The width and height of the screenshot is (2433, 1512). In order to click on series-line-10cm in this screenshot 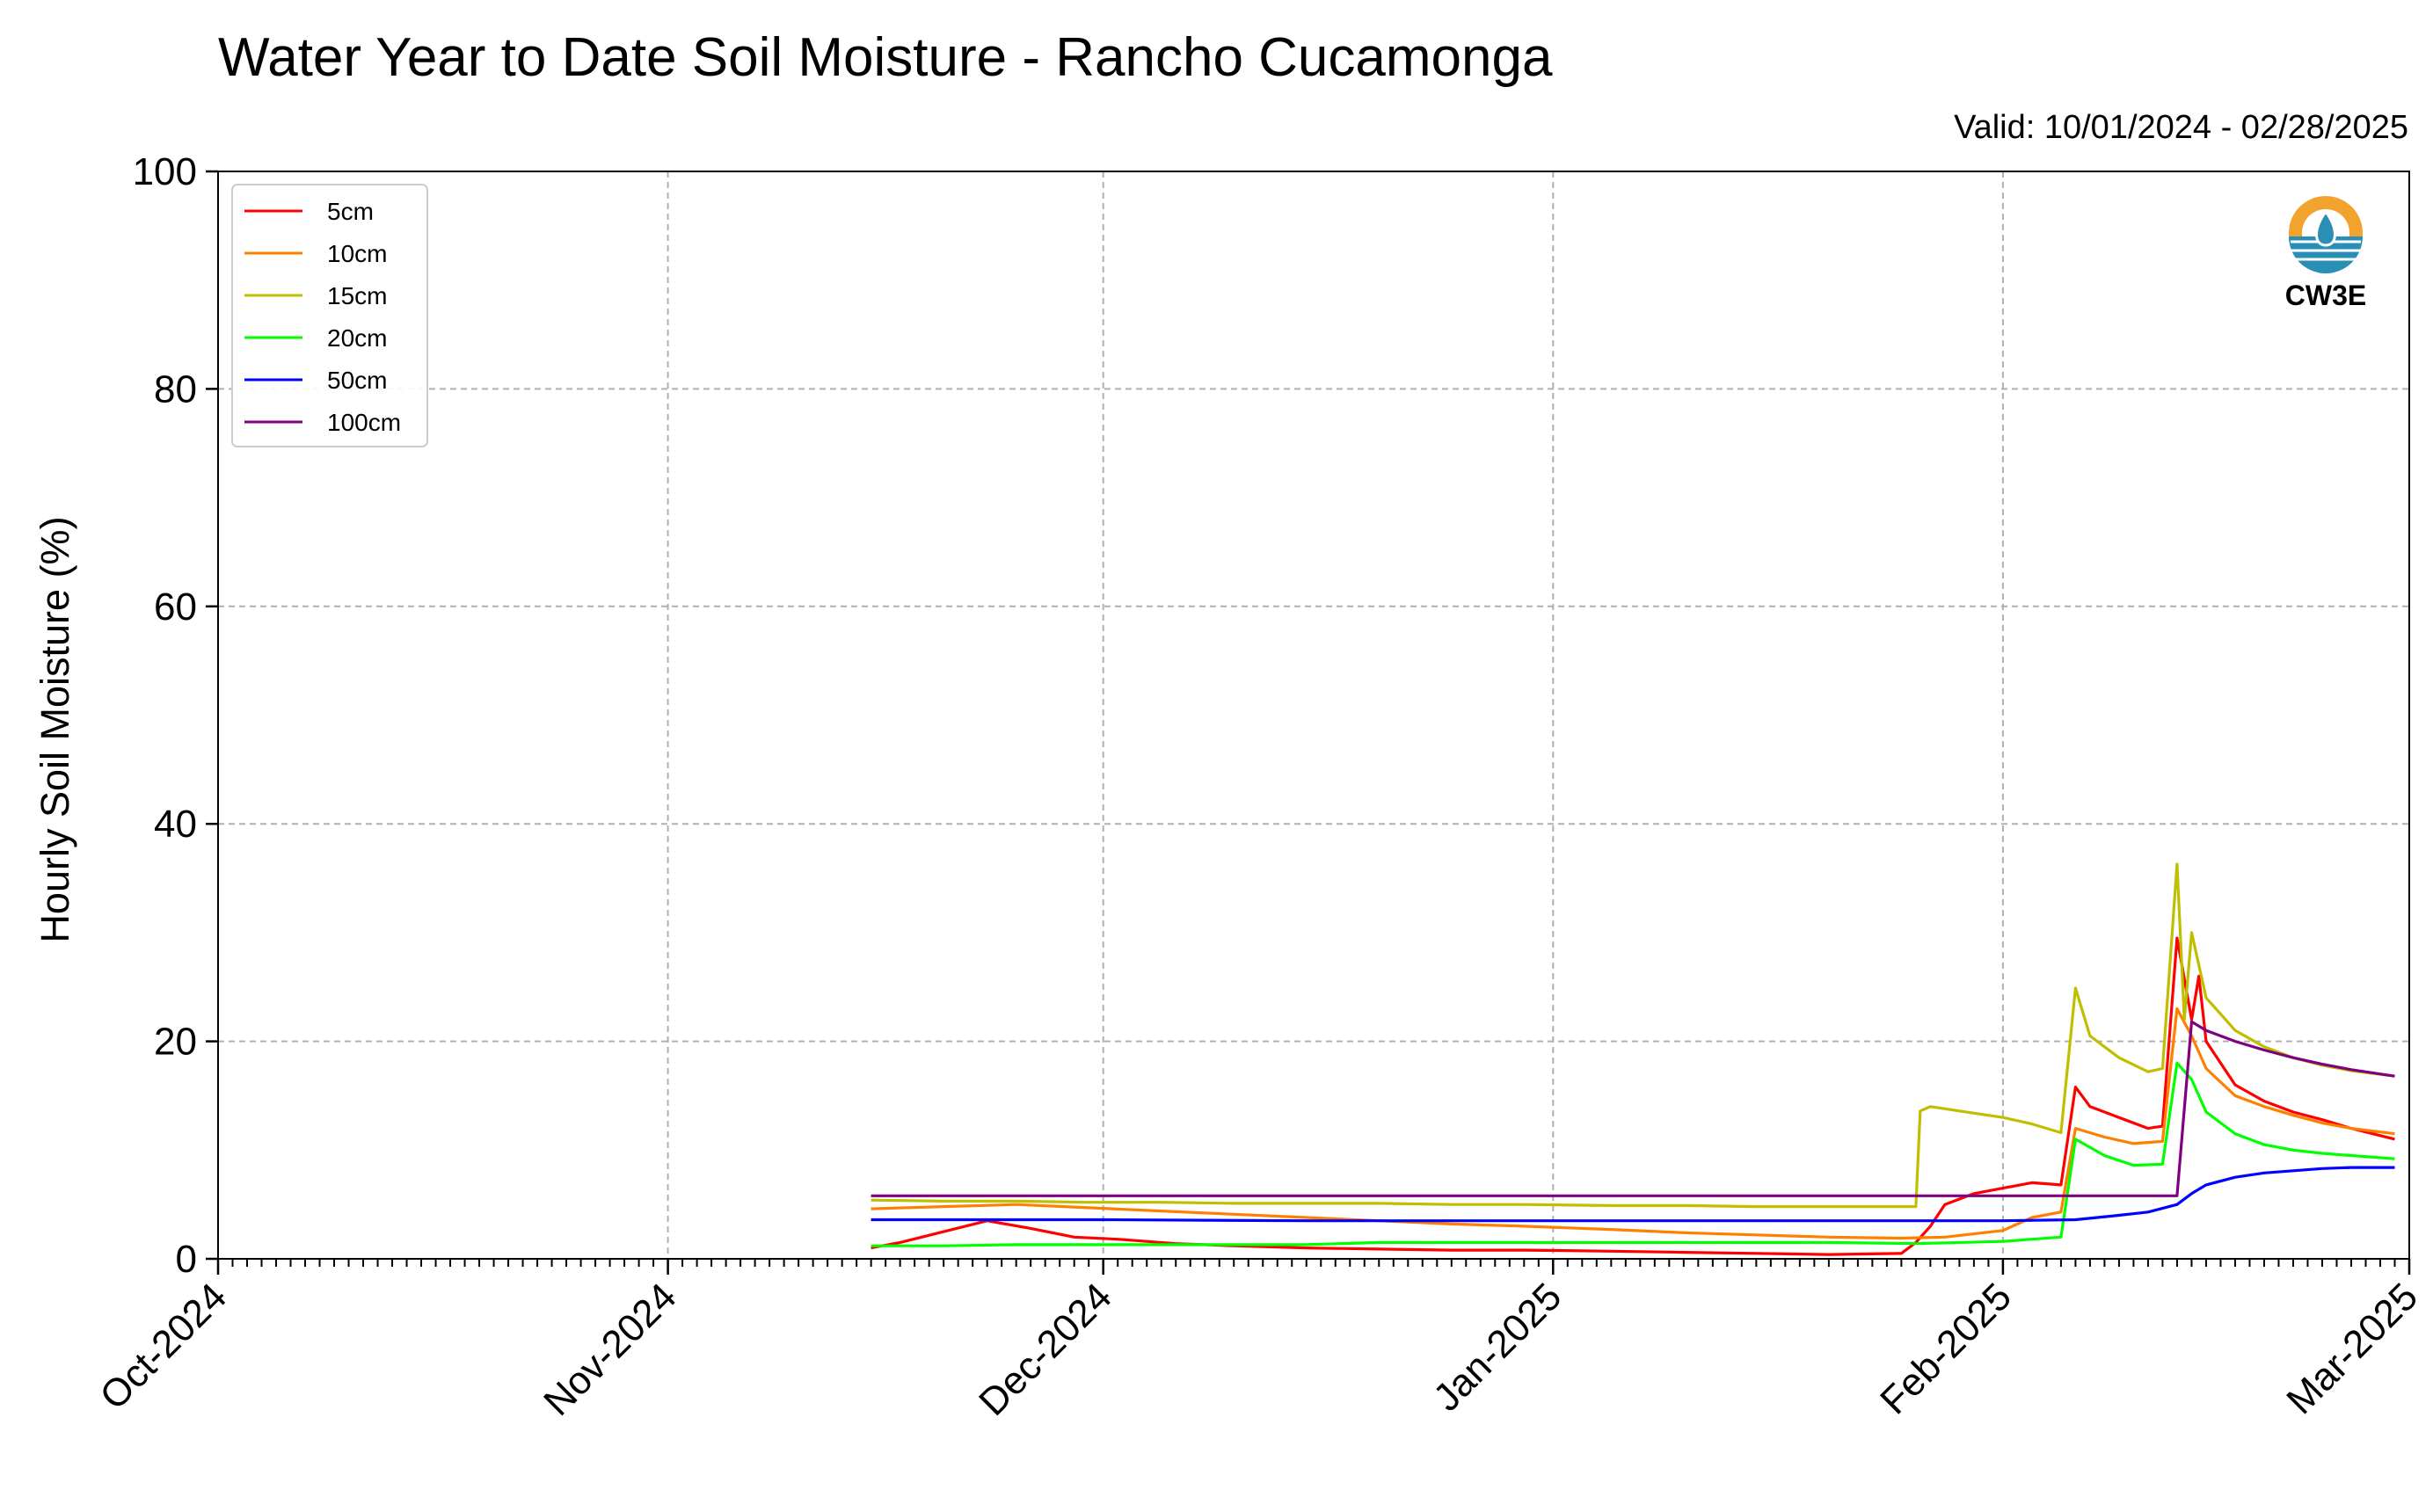, I will do `click(1632, 1124)`.